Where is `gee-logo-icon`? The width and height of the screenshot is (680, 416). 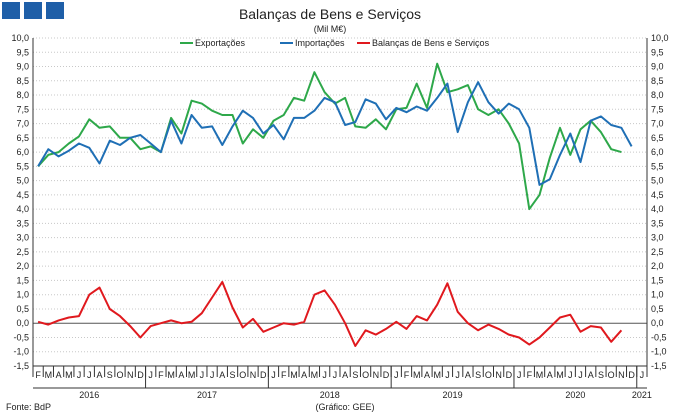
gee-logo-icon is located at coordinates (33, 10).